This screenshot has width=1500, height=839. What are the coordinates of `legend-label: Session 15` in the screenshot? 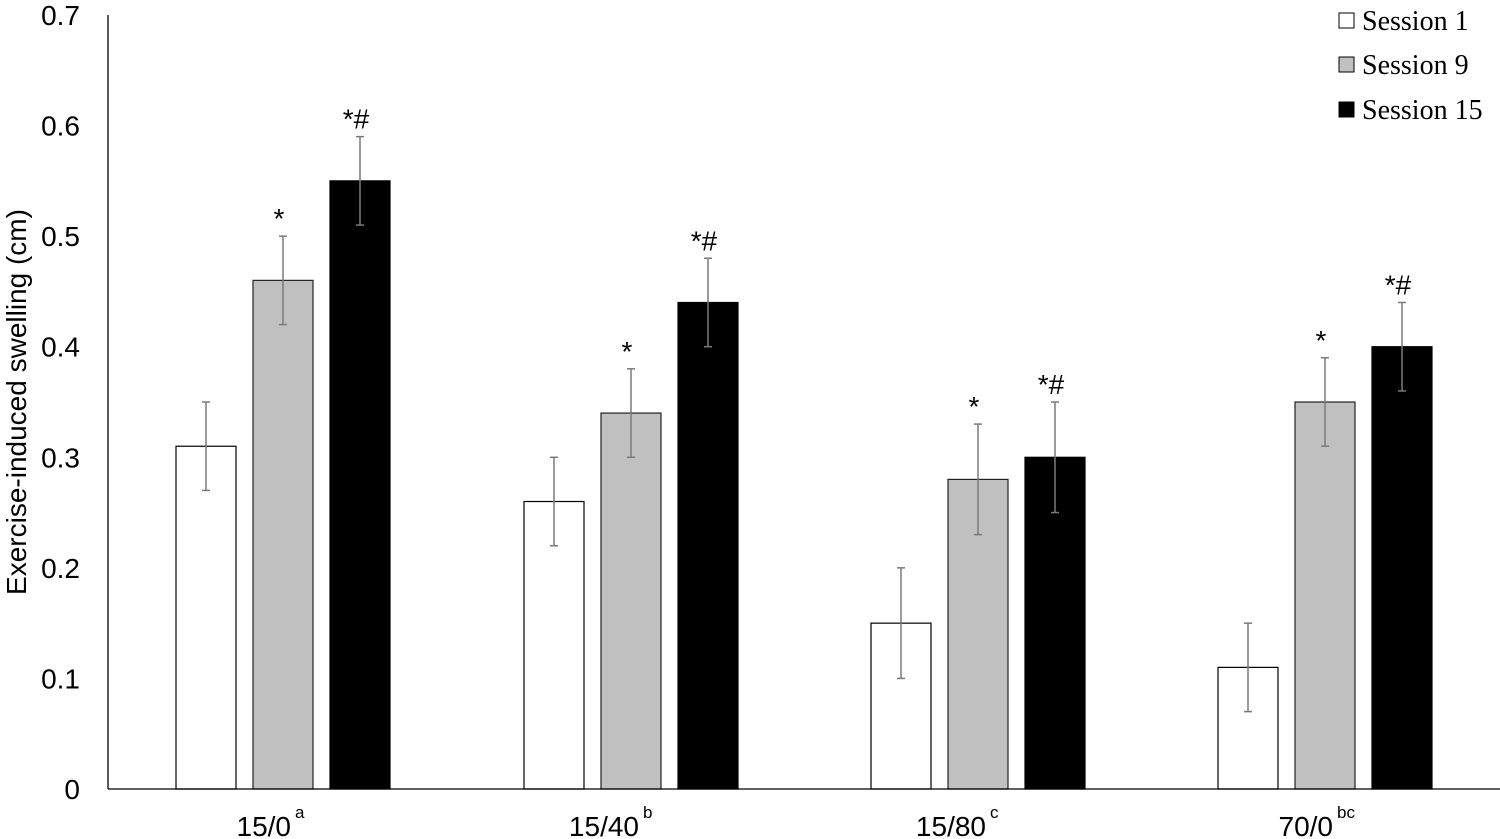 It's located at (1422, 110).